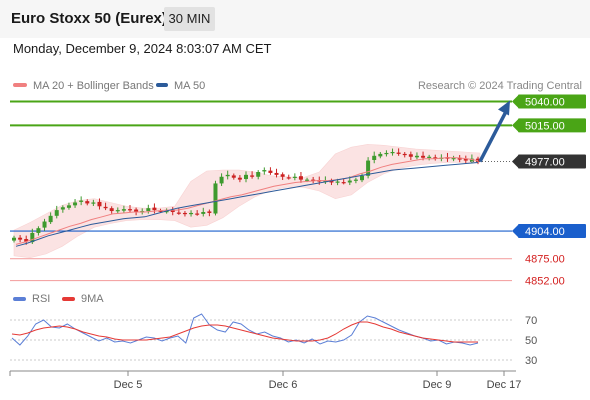  Describe the element at coordinates (295, 19) in the screenshot. I see `chart-header: Euro Stoxx 50 (Eurex) 30 MIN` at that location.